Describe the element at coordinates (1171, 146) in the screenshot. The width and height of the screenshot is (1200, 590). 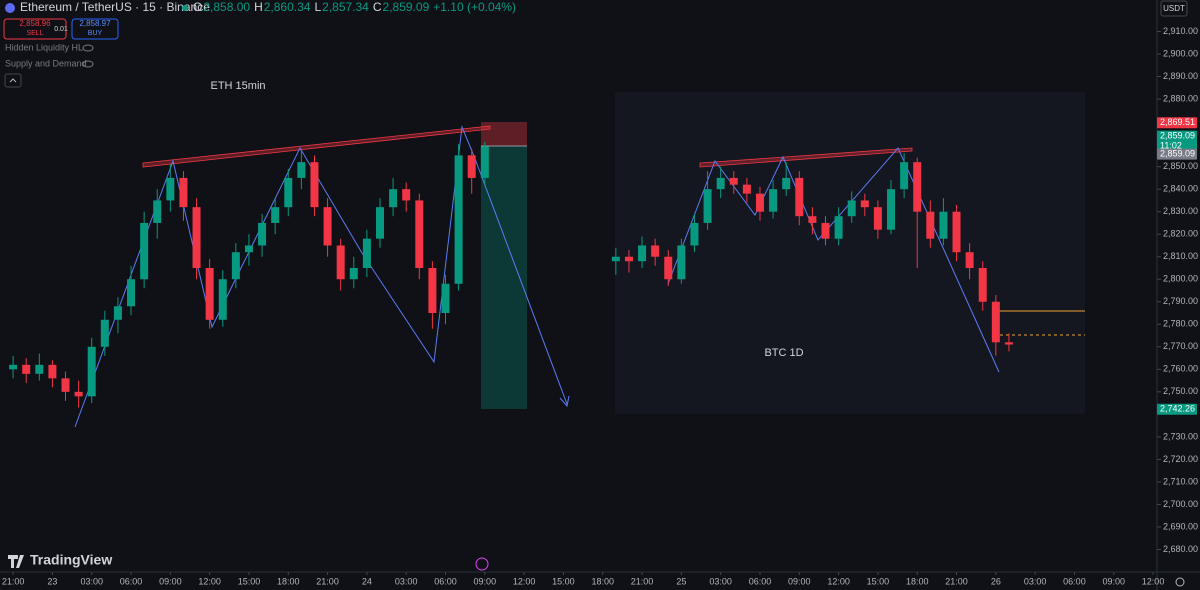
I see `countdown: 11:02` at that location.